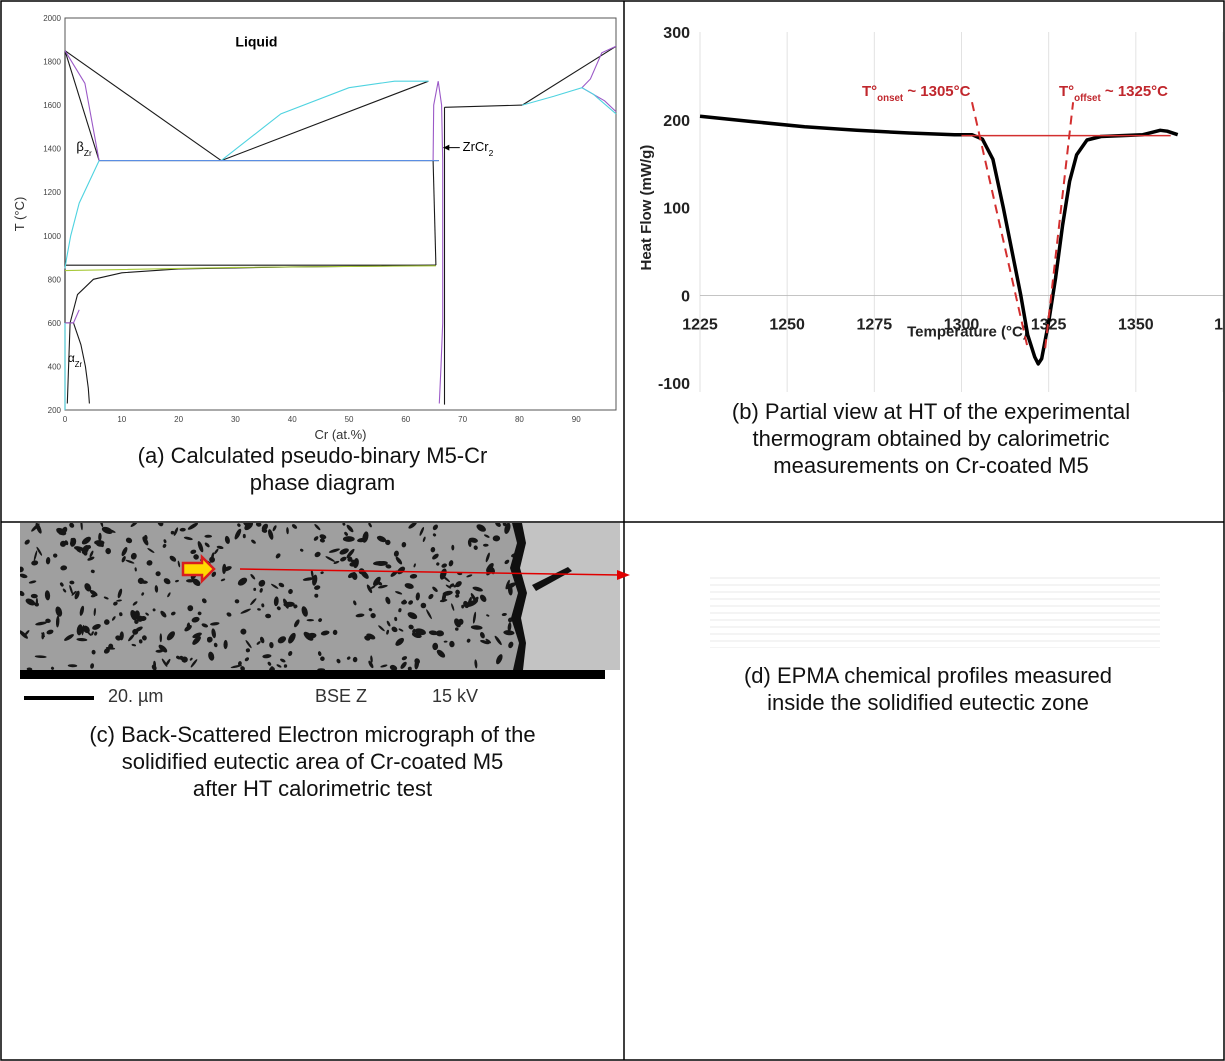  I want to click on onset-annotation: T°onset ~ 1305°C, so click(916, 93).